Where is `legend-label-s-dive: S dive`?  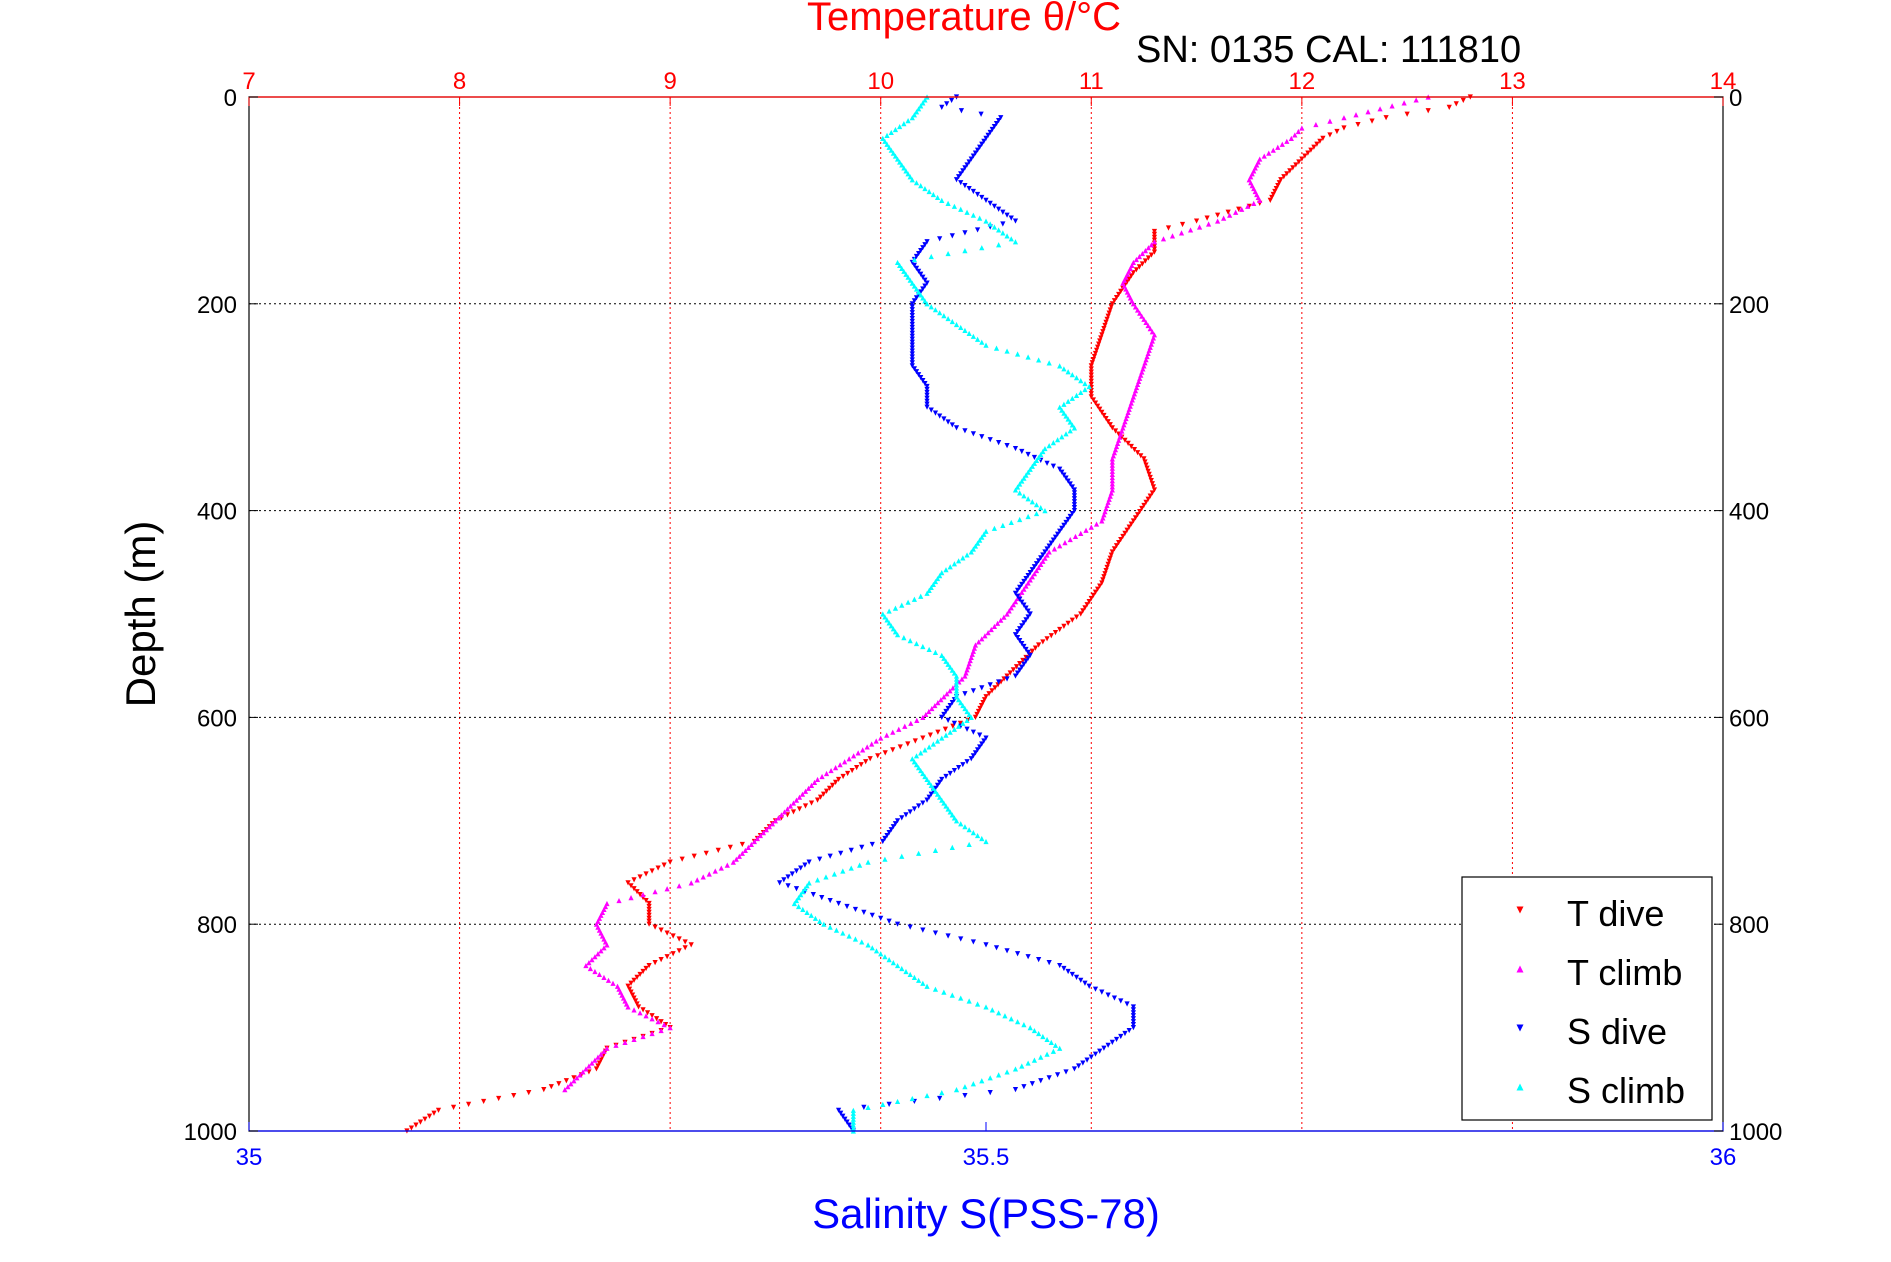
legend-label-s-dive: S dive is located at coordinates (1617, 1031).